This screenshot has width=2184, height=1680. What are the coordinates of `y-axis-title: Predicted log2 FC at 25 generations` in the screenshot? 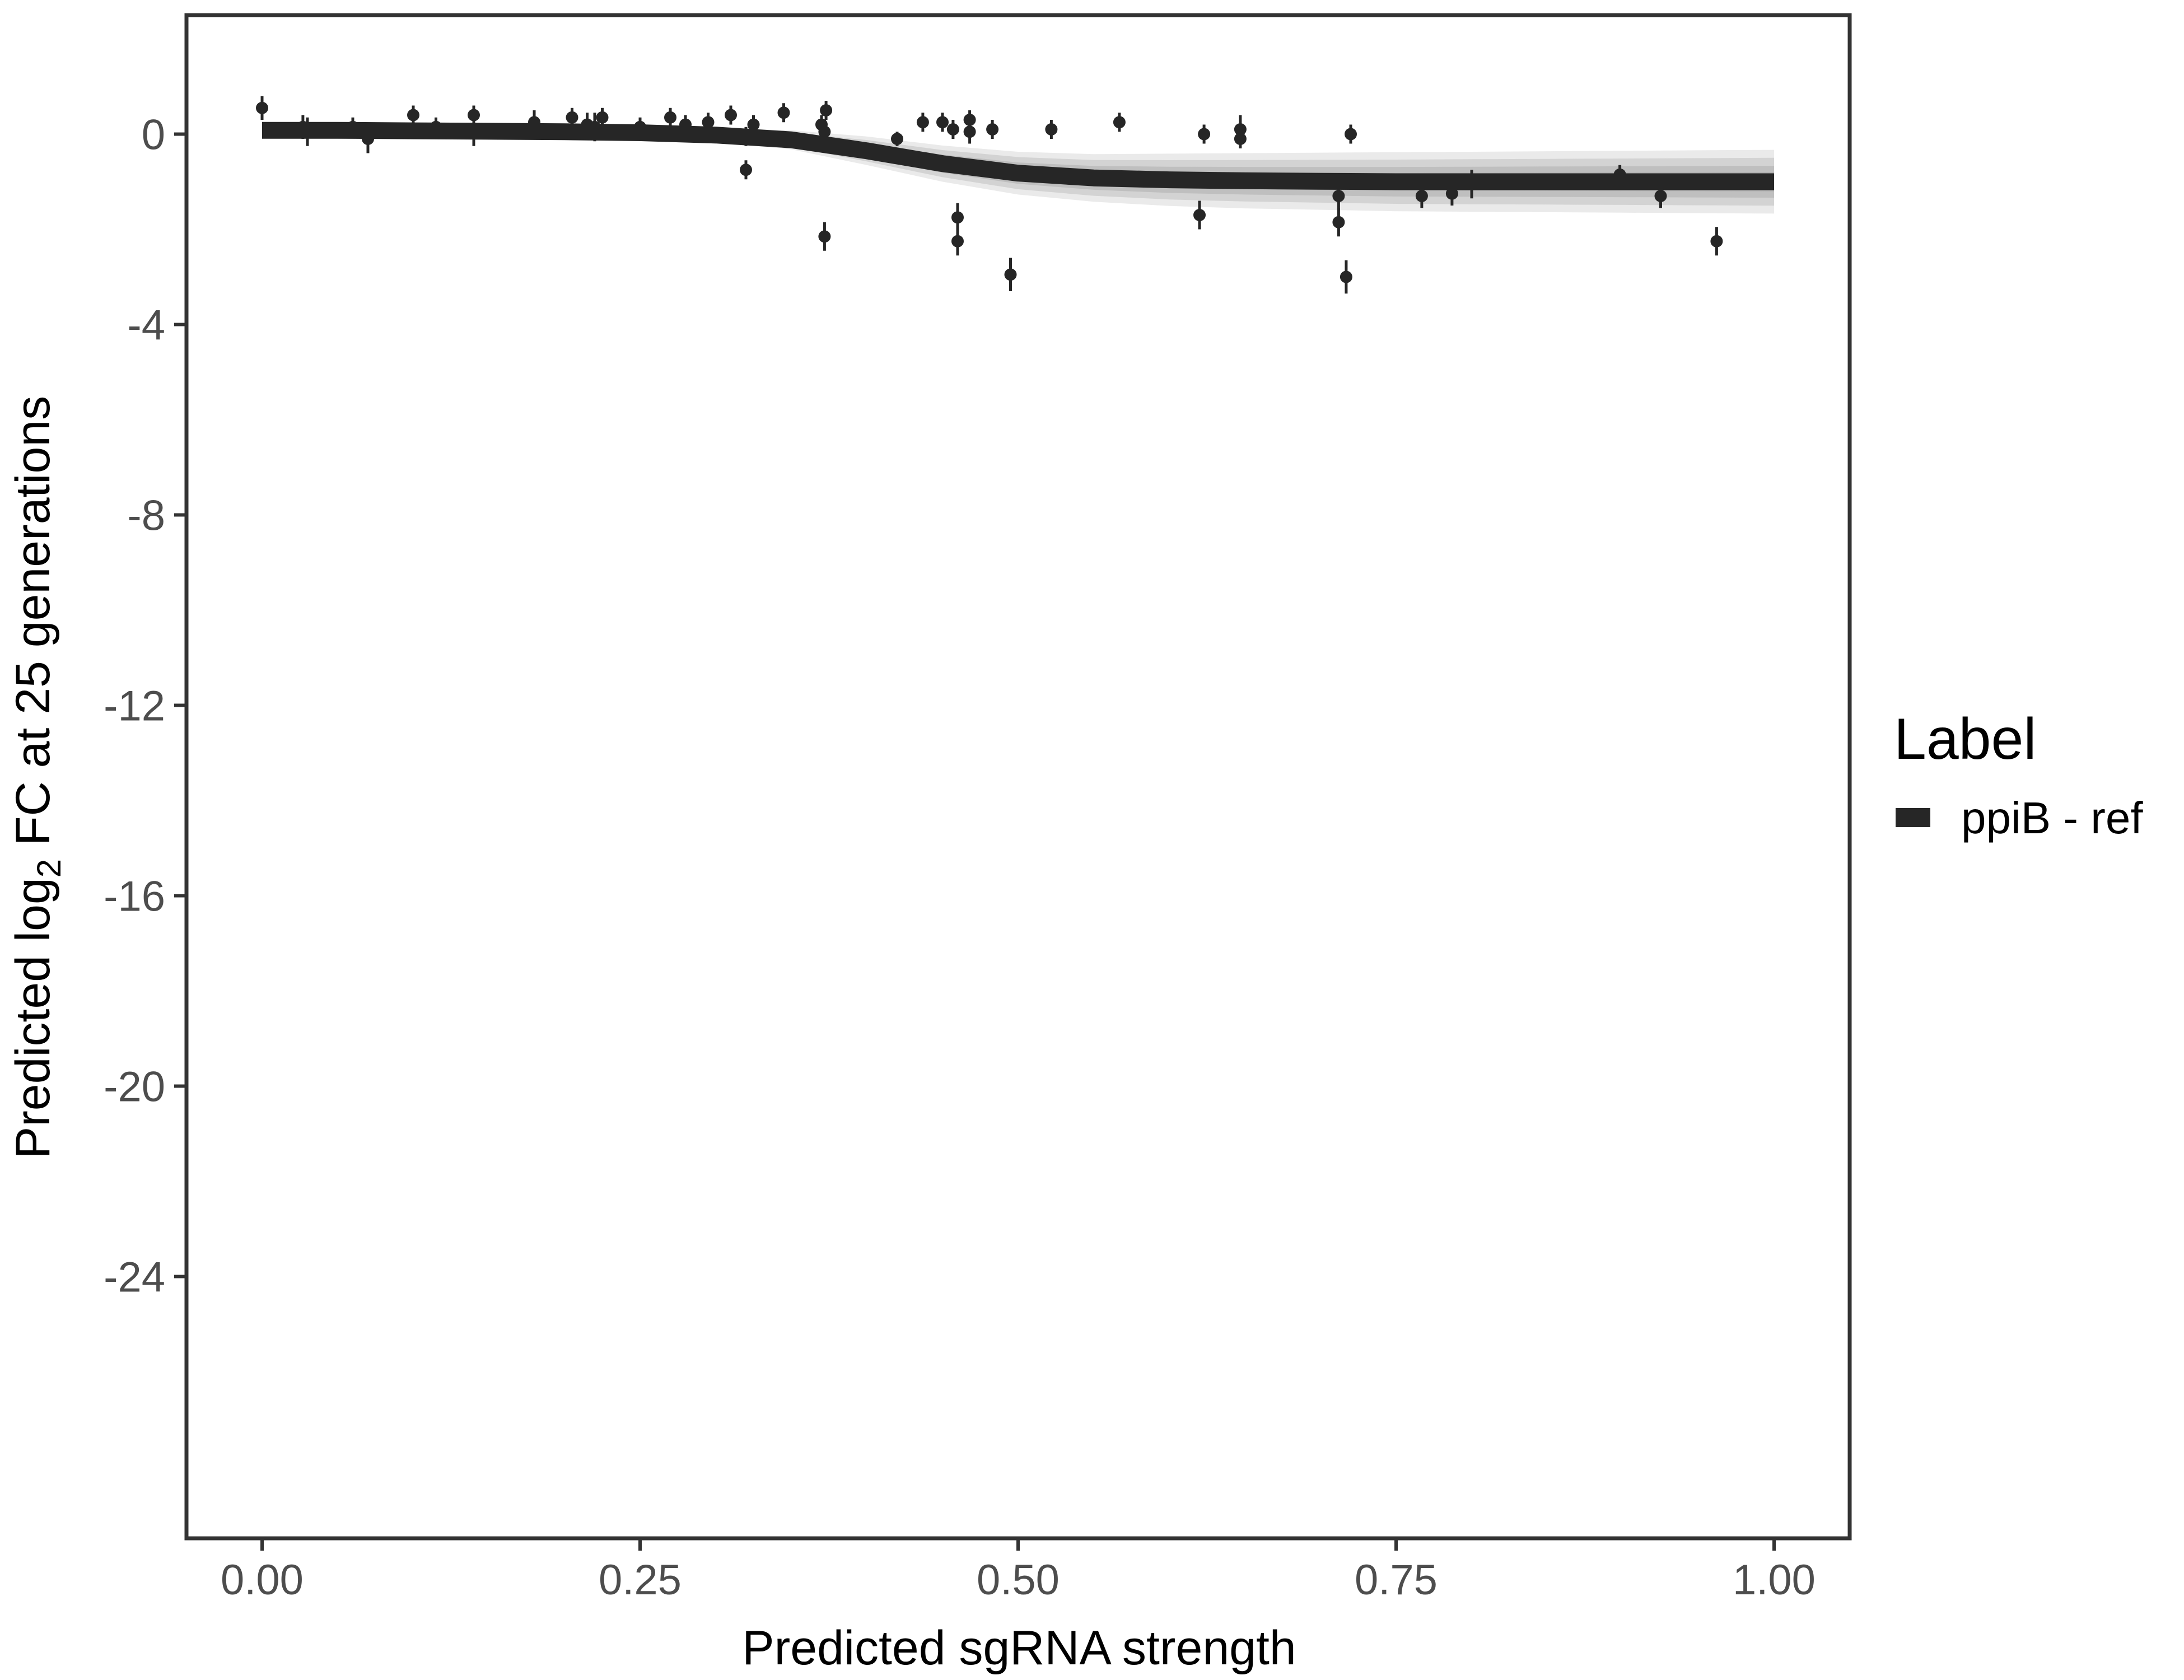 It's located at (37, 777).